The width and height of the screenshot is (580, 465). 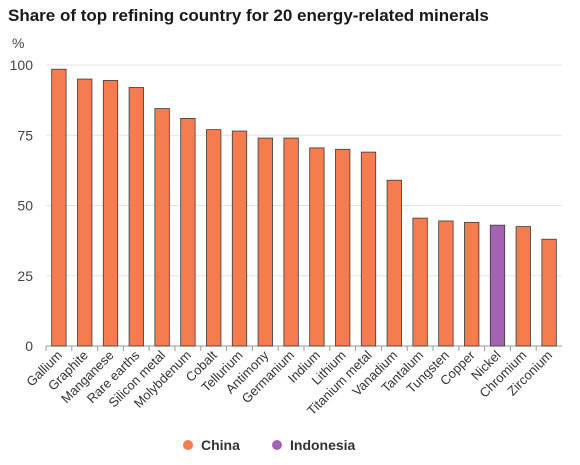 What do you see at coordinates (323, 445) in the screenshot?
I see `legend-label: Indonesia` at bounding box center [323, 445].